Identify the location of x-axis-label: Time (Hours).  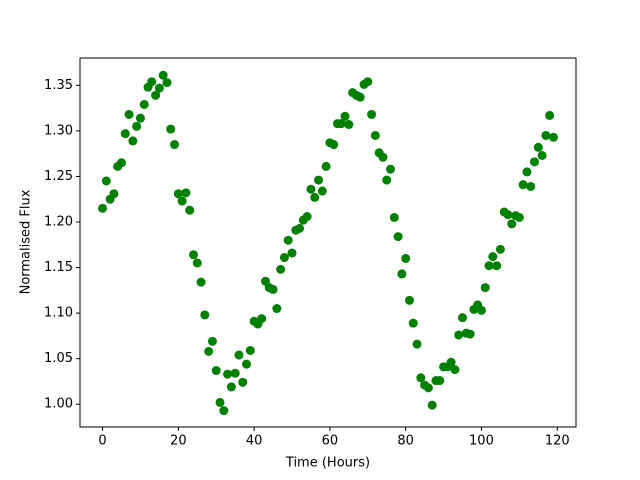
(327, 463).